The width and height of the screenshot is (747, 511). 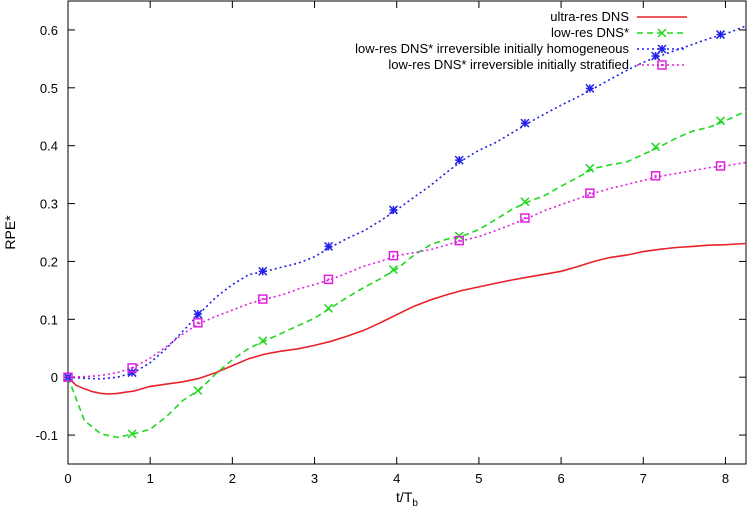 I want to click on x-tick-label: 6, so click(x=560, y=478).